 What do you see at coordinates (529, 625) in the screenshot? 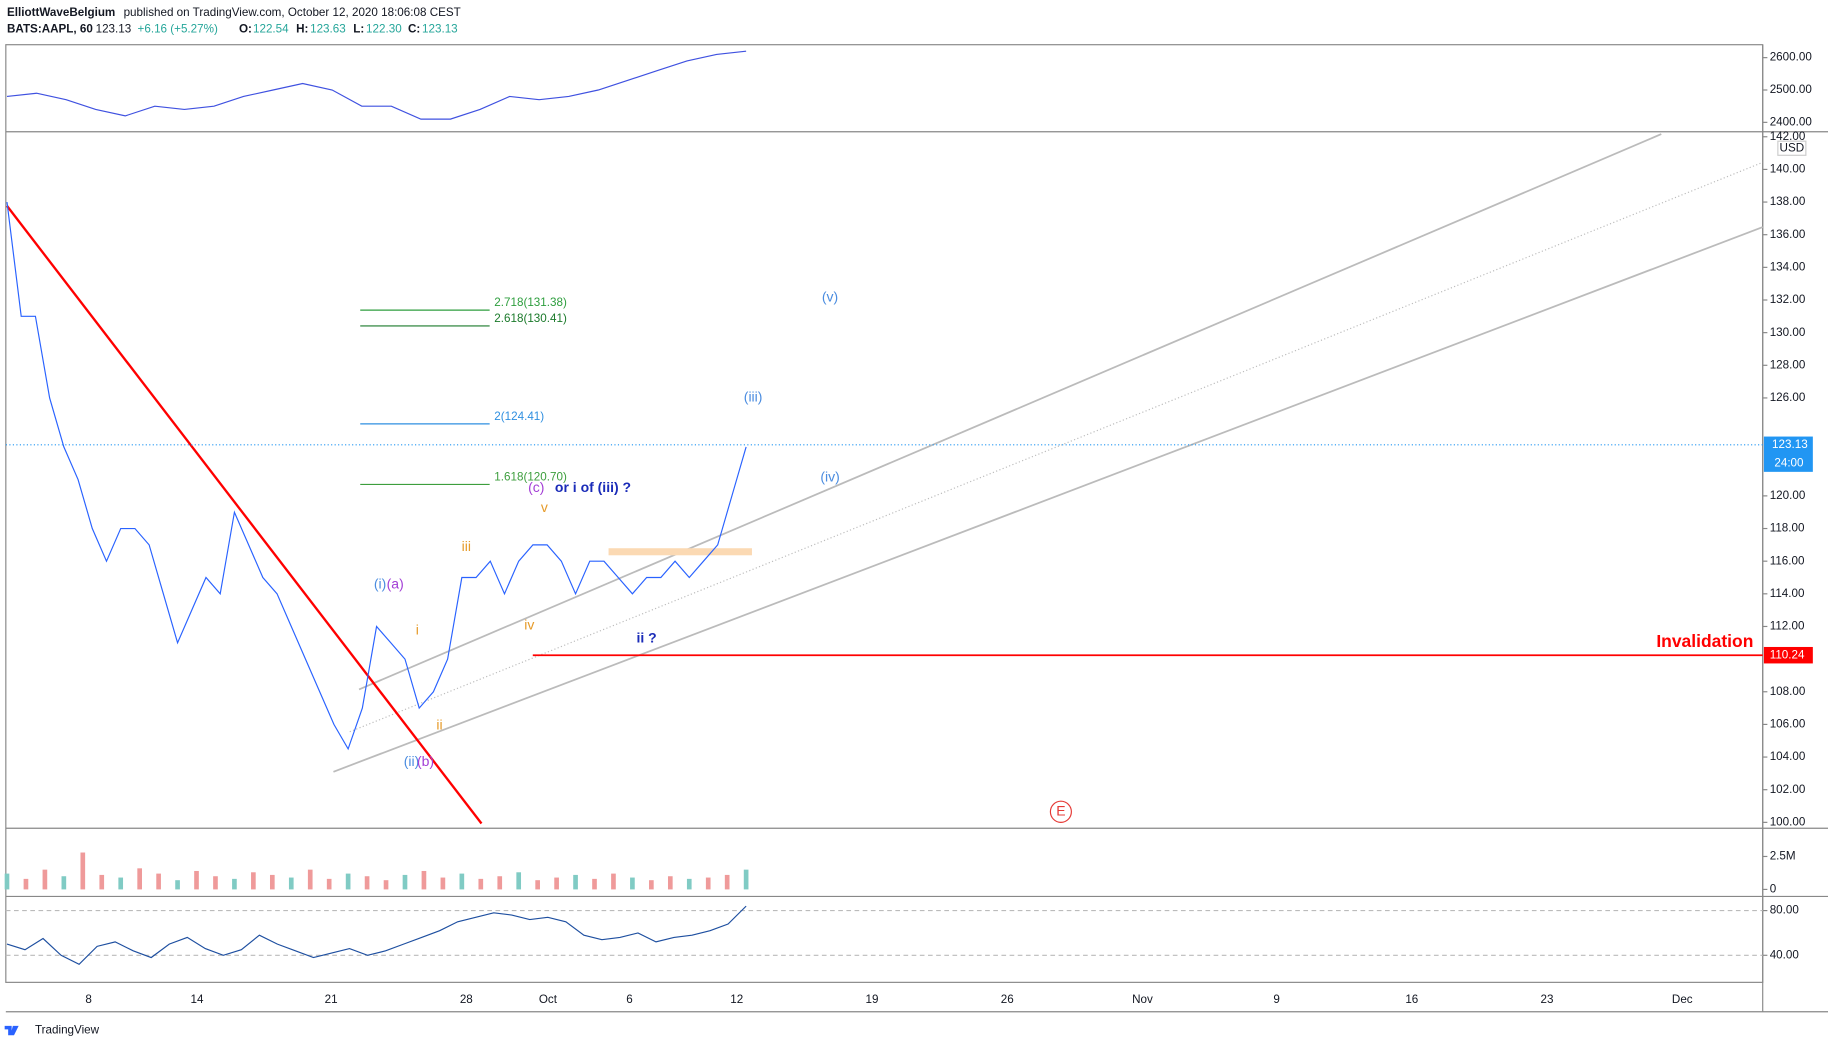
I see `wave-label: iv` at bounding box center [529, 625].